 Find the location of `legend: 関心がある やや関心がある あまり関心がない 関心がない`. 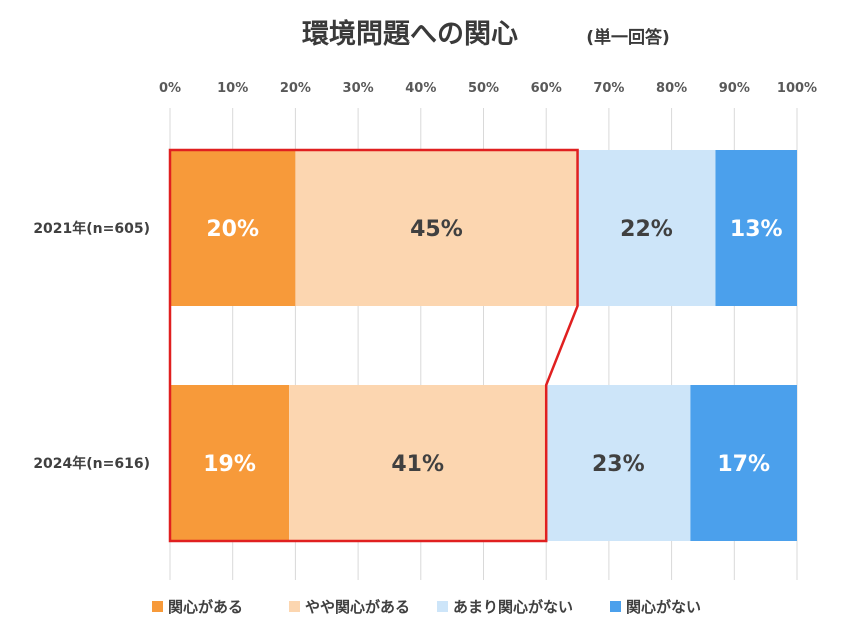

legend: 関心がある やや関心がある あまり関心がない 関心がない is located at coordinates (426, 607).